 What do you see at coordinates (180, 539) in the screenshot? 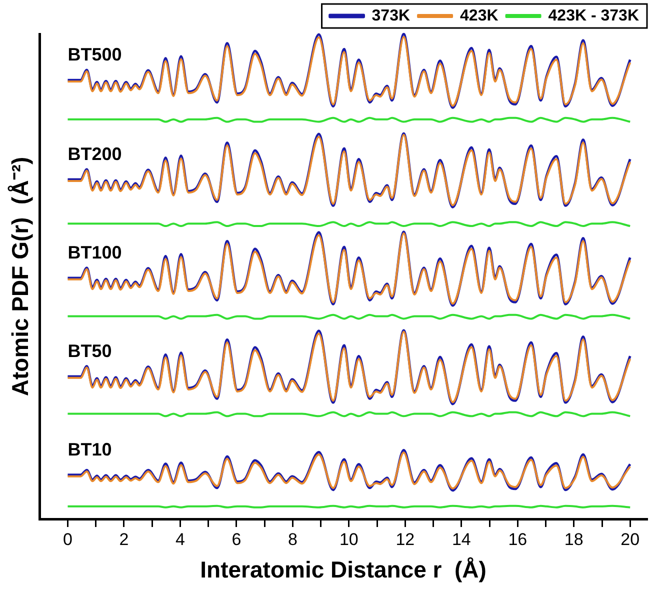
I see `x-tick-label: 4` at bounding box center [180, 539].